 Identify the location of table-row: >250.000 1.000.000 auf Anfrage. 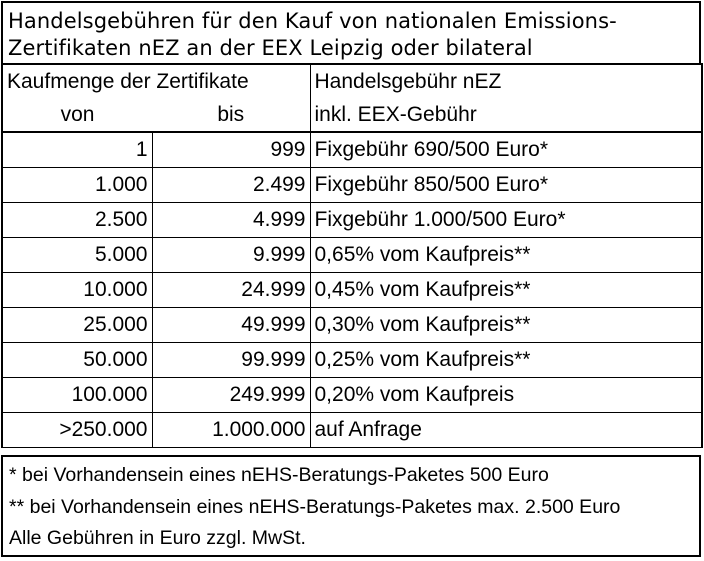
(352, 430).